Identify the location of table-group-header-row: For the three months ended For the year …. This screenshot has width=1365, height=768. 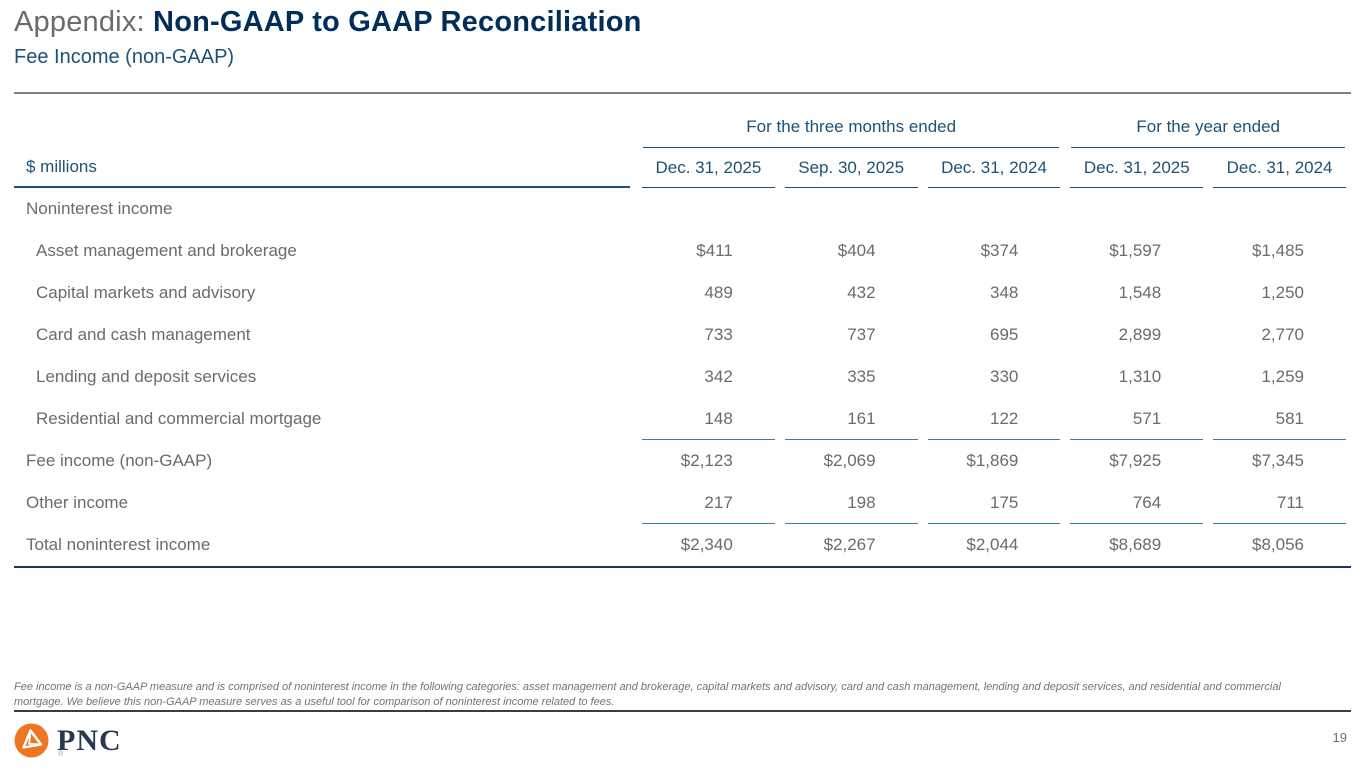
(682, 127).